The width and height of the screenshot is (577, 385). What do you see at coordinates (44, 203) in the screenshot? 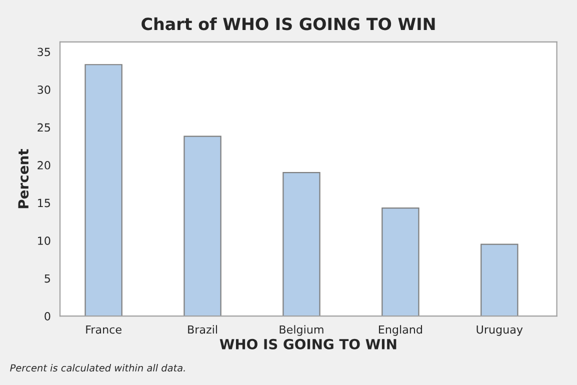
I see `y-tick-label: 15` at bounding box center [44, 203].